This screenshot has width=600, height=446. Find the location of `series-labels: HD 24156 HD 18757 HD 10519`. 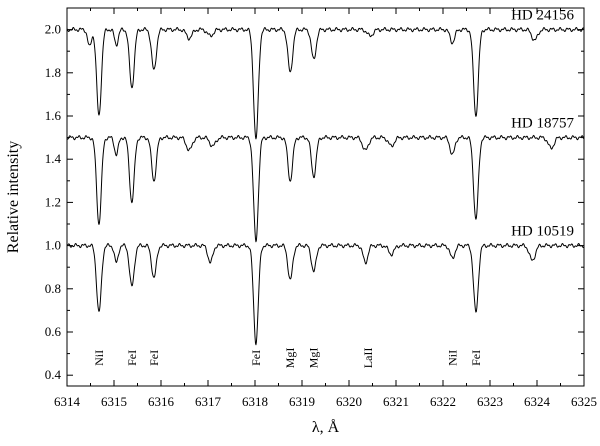

series-labels: HD 24156 HD 18757 HD 10519 is located at coordinates (542, 124).